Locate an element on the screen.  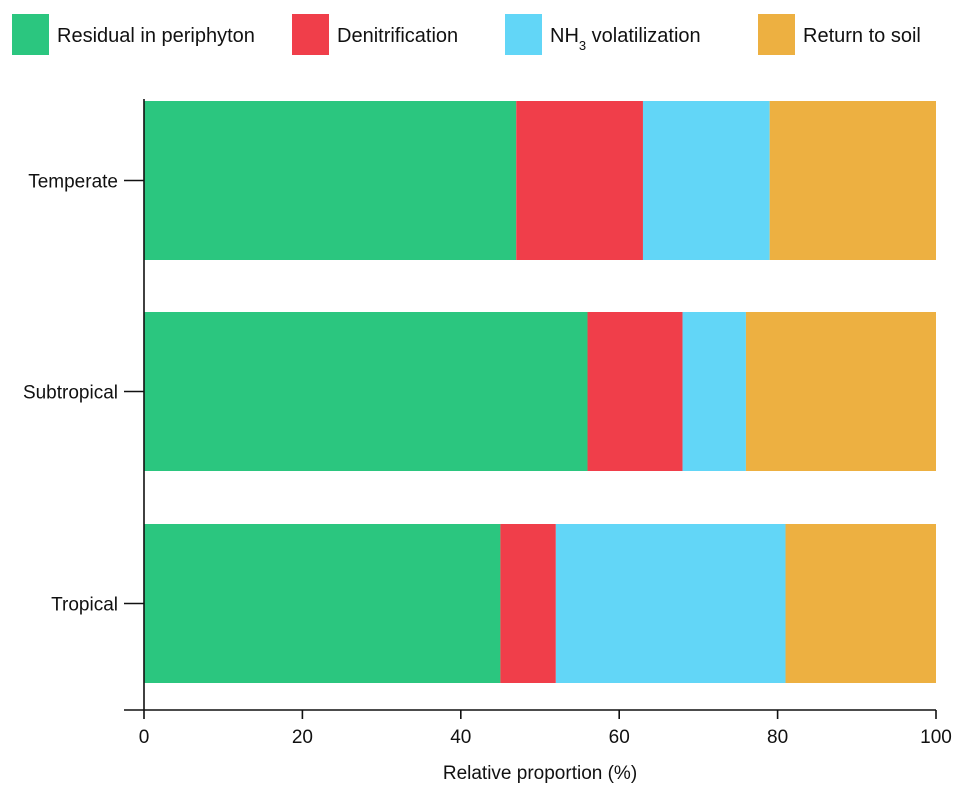
x-tick-label-80: 80 is located at coordinates (777, 737).